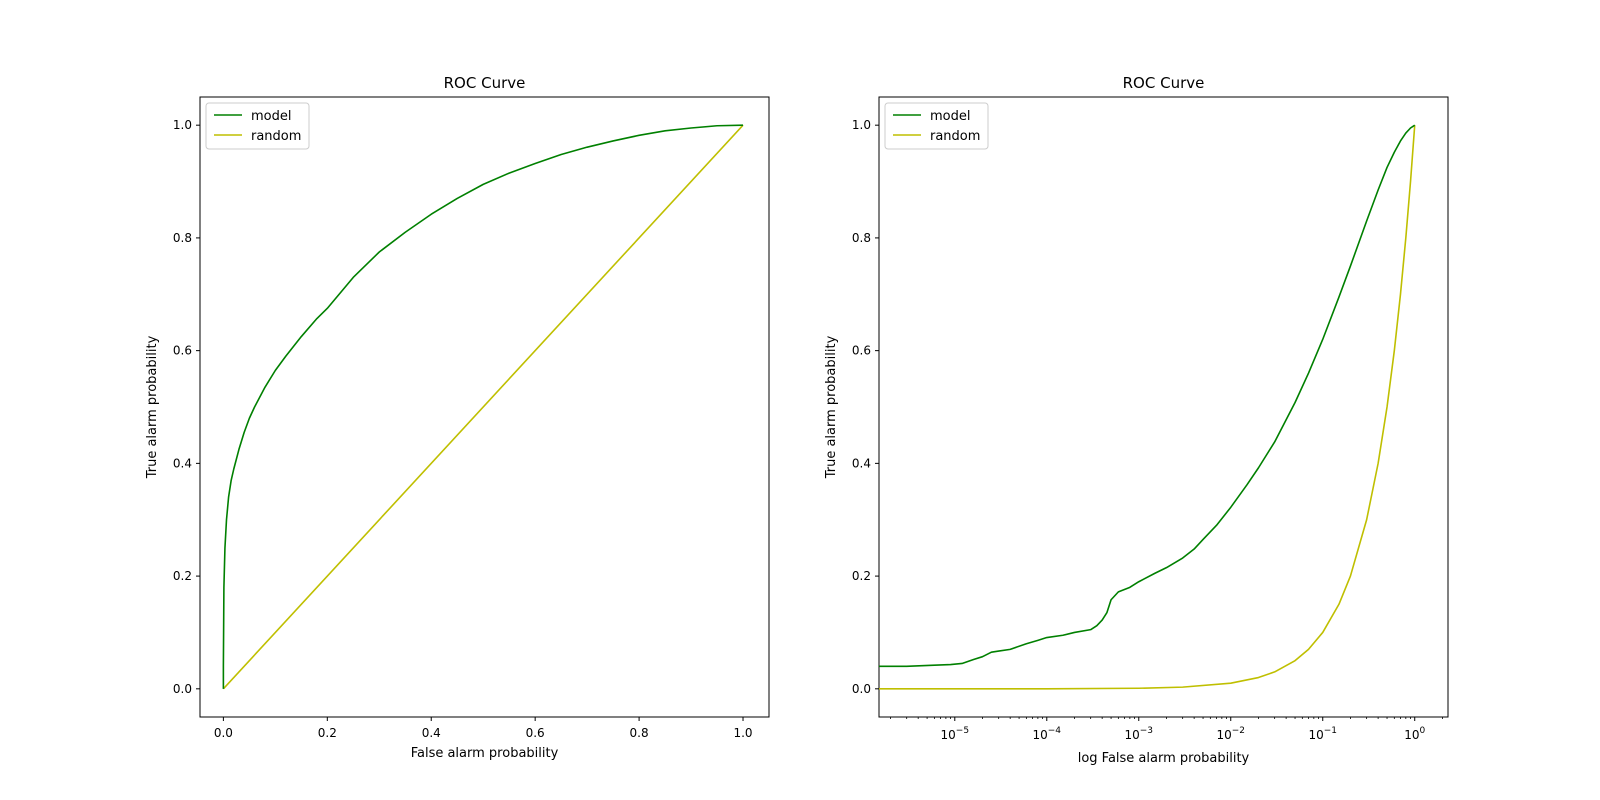 The image size is (1600, 800). Describe the element at coordinates (1164, 758) in the screenshot. I see `x-axis-label: log False alarm probability` at that location.